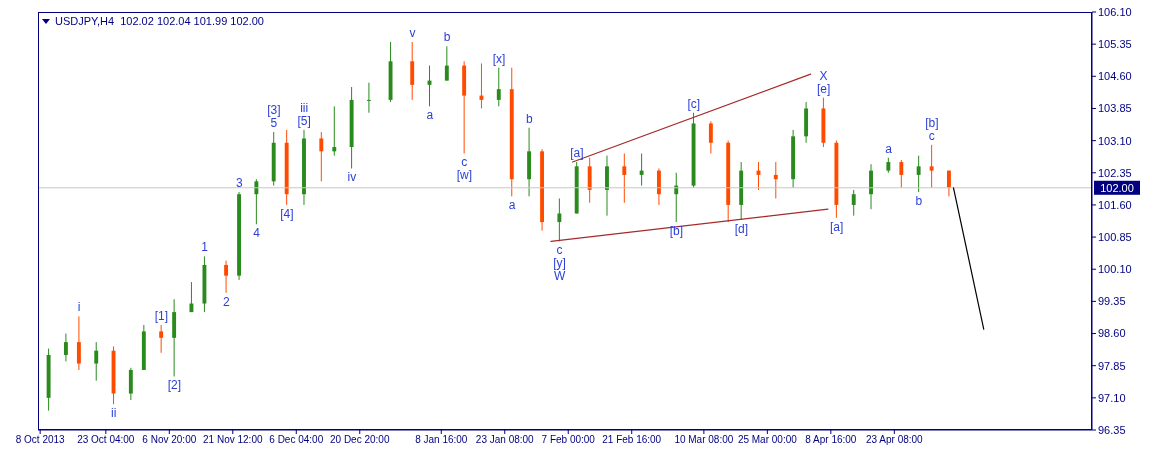 The width and height of the screenshot is (1154, 464). I want to click on x-tick-label: 21 Nov 12:00, so click(233, 440).